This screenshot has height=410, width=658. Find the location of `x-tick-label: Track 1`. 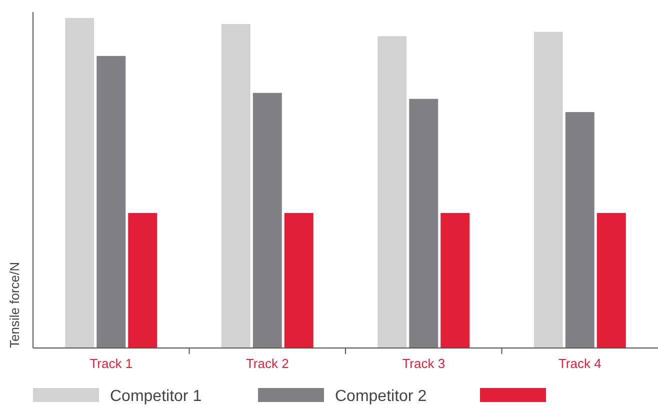

x-tick-label: Track 1 is located at coordinates (111, 363).